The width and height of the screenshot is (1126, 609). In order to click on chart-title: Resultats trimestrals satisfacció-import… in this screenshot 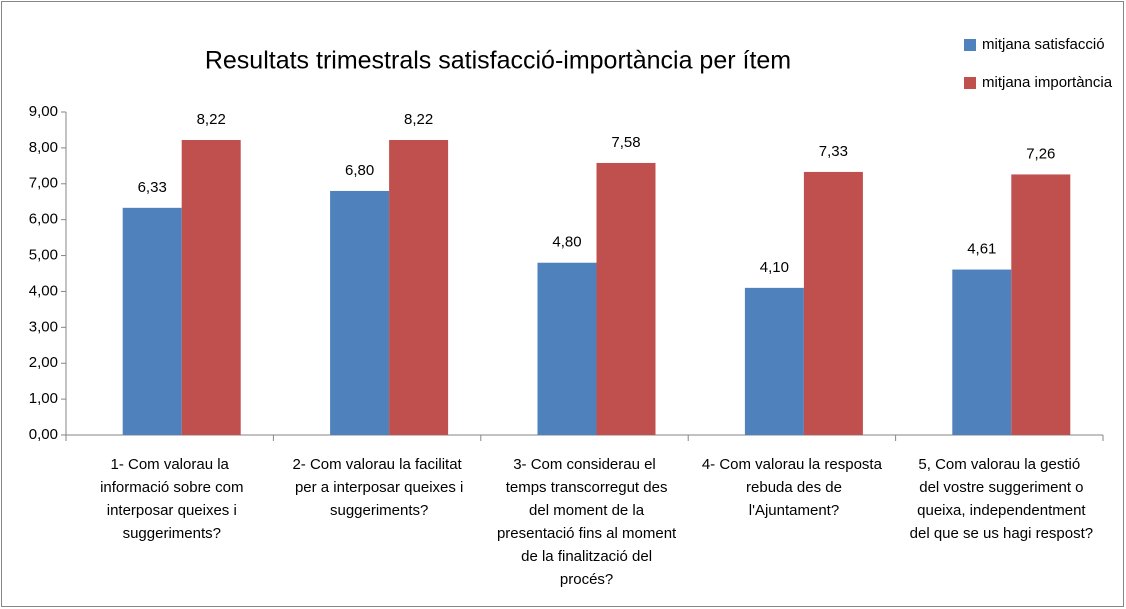, I will do `click(498, 61)`.